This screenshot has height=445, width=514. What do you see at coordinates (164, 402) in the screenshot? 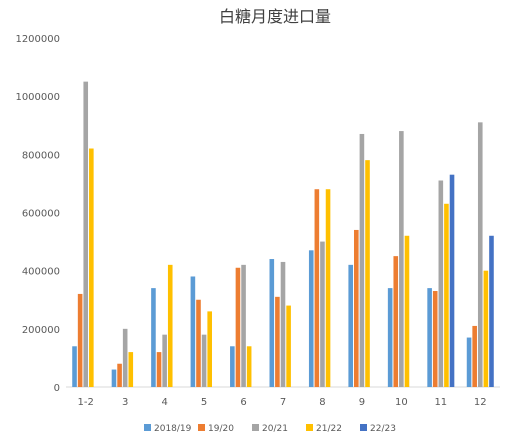
I see `x-tick-label: 4` at bounding box center [164, 402].